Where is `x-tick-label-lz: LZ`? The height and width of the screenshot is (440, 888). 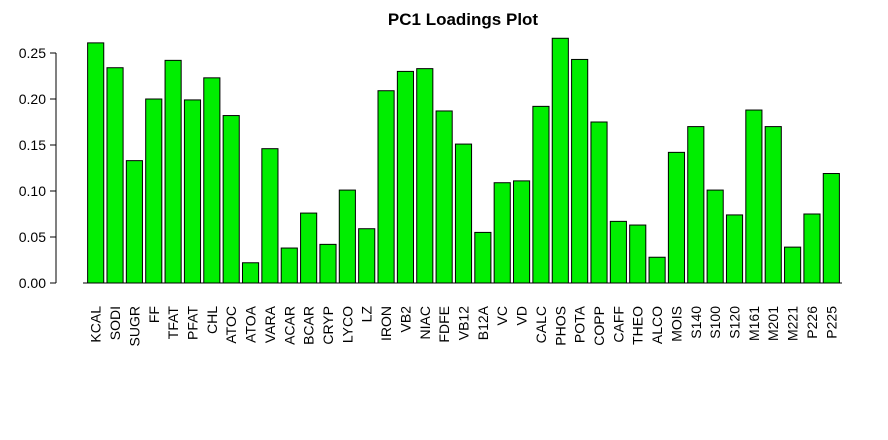 x-tick-label-lz: LZ is located at coordinates (367, 314).